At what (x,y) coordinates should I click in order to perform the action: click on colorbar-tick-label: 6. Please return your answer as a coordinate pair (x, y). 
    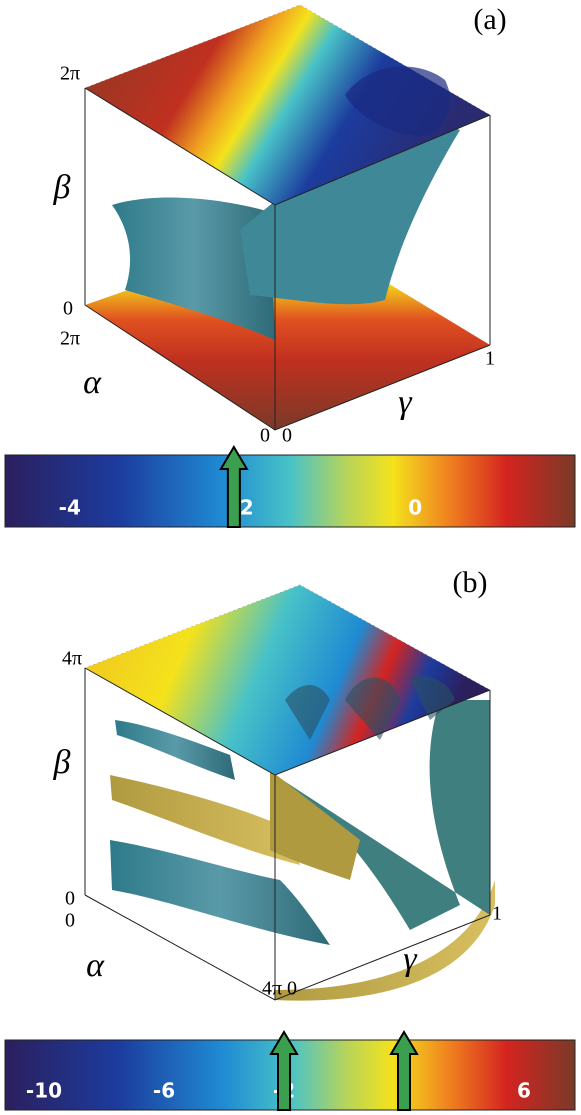
    Looking at the image, I should click on (524, 1091).